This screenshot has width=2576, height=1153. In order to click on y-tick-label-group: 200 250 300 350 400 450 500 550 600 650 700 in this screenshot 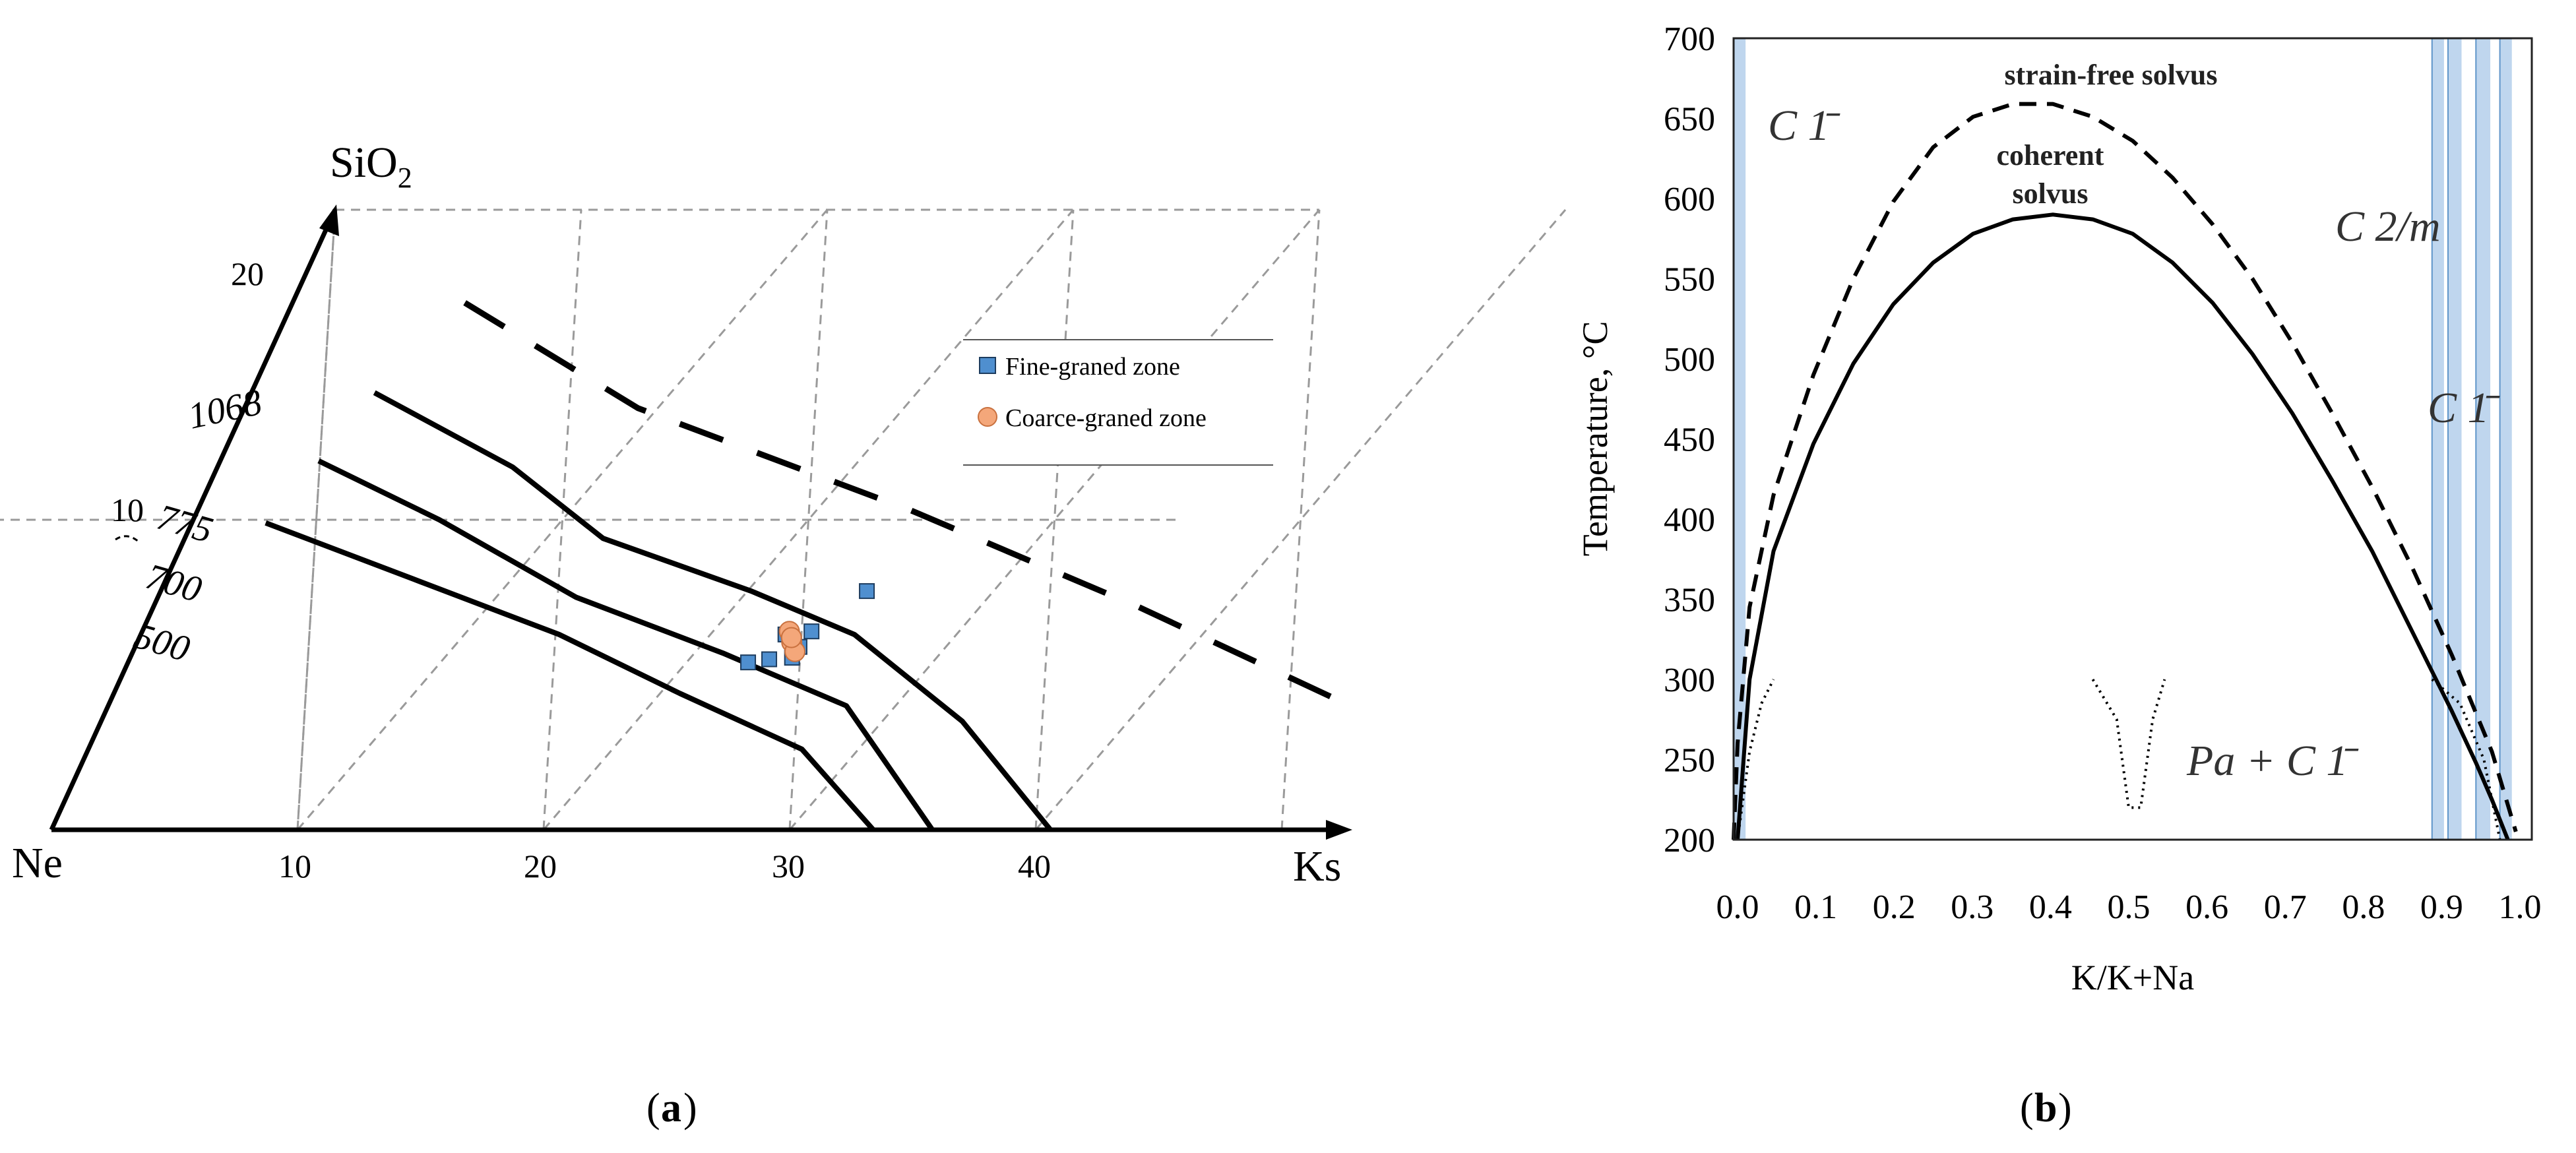, I will do `click(1689, 439)`.